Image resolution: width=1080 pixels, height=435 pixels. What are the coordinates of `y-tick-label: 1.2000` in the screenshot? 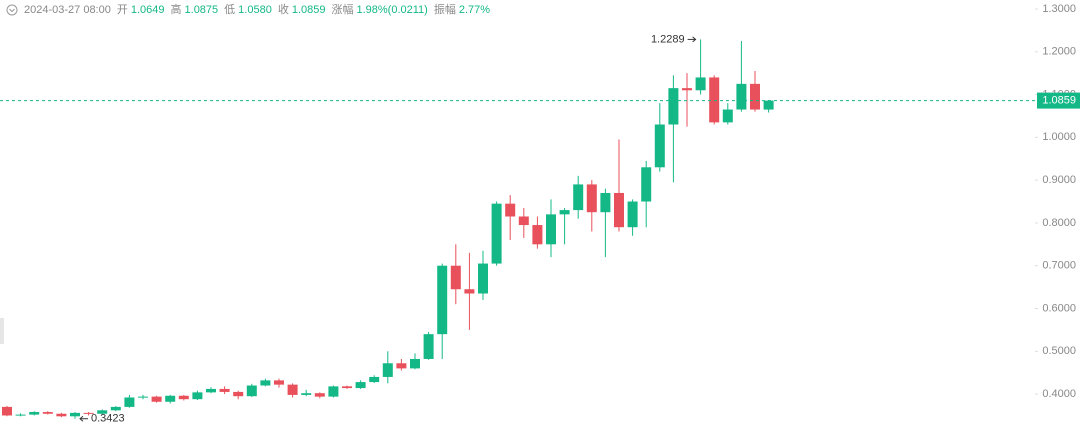 It's located at (1059, 52).